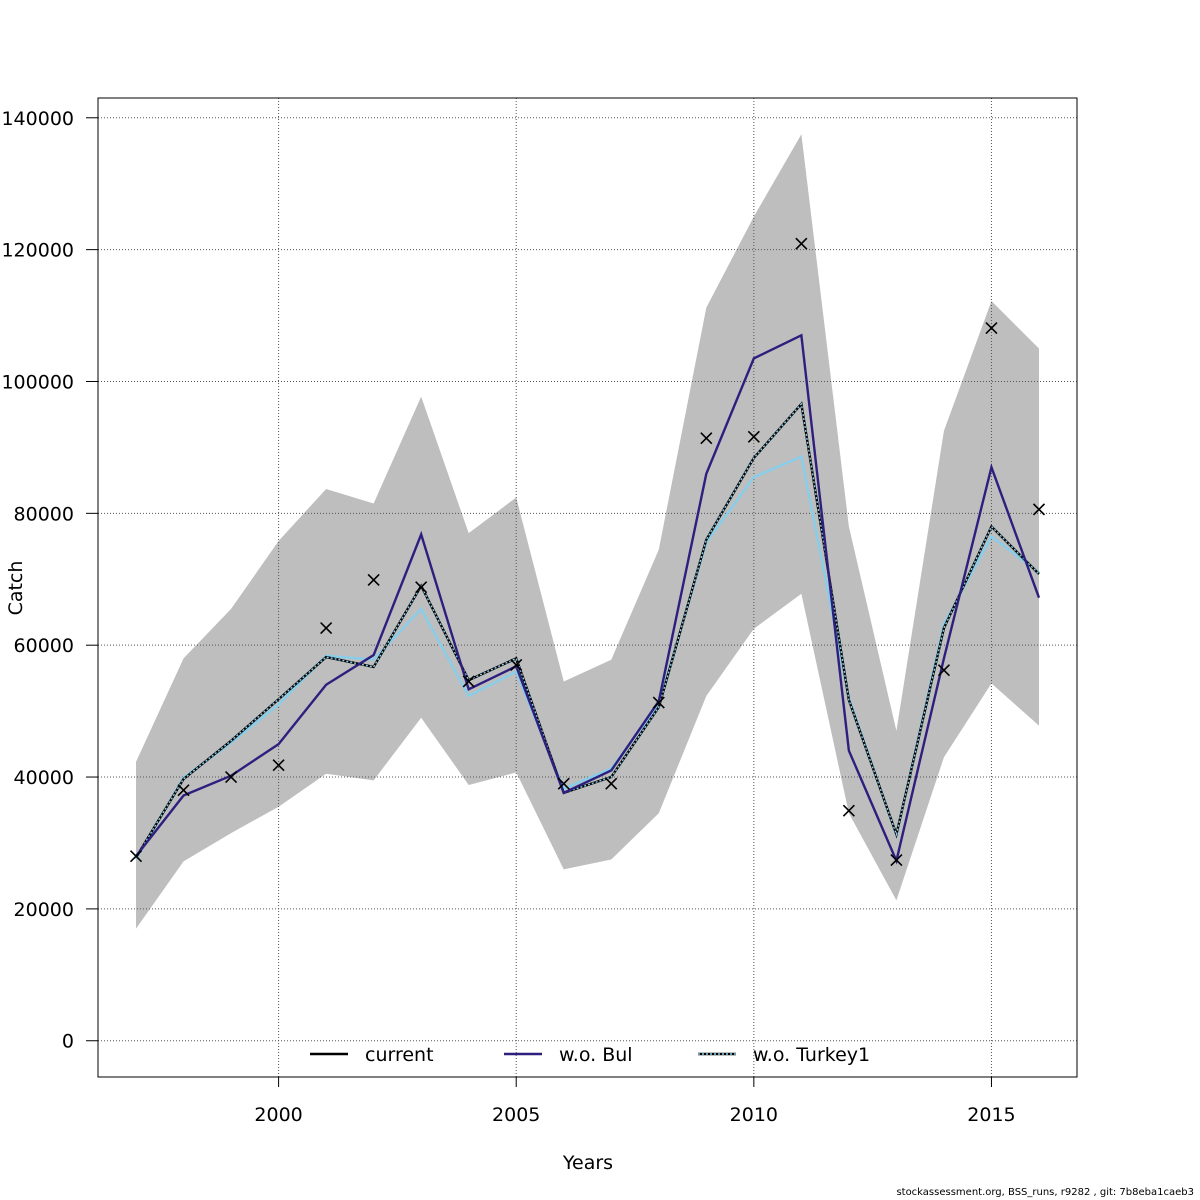  Describe the element at coordinates (16, 588) in the screenshot. I see `y-axis-title: Catch` at that location.